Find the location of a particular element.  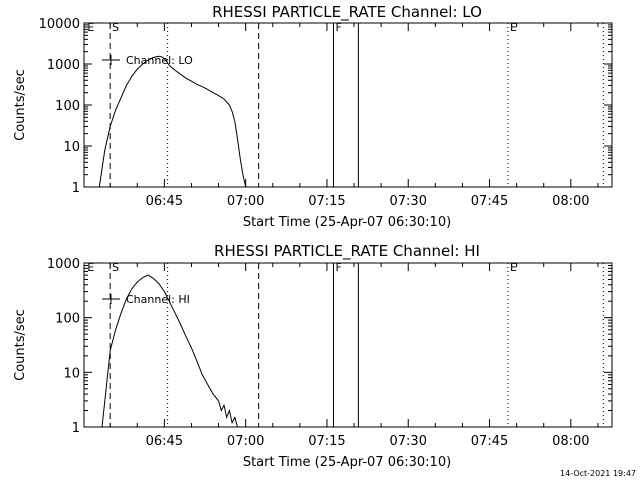

legend-lo: Channel: LO is located at coordinates (147, 60).